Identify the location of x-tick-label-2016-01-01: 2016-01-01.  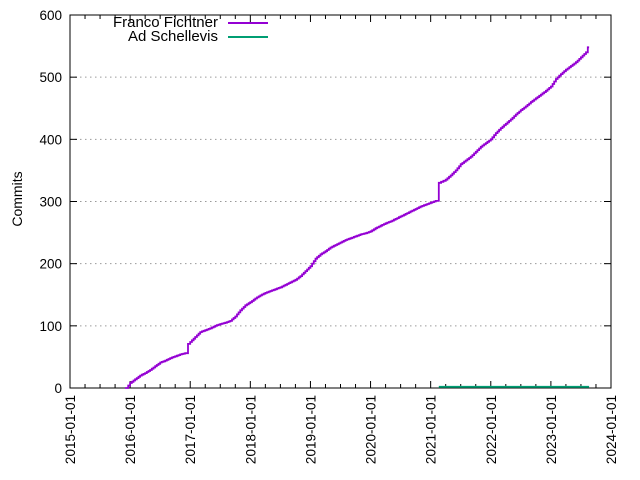
(130, 429).